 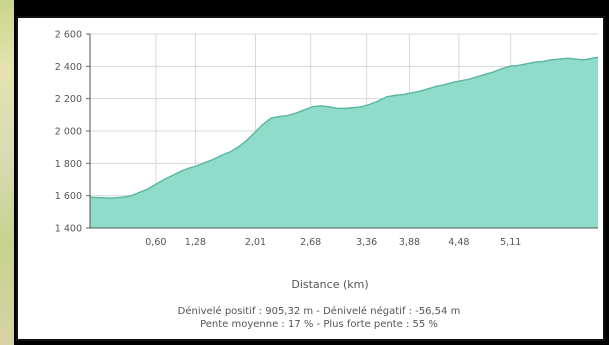 What do you see at coordinates (255, 242) in the screenshot?
I see `x-tick-label: 2,01` at bounding box center [255, 242].